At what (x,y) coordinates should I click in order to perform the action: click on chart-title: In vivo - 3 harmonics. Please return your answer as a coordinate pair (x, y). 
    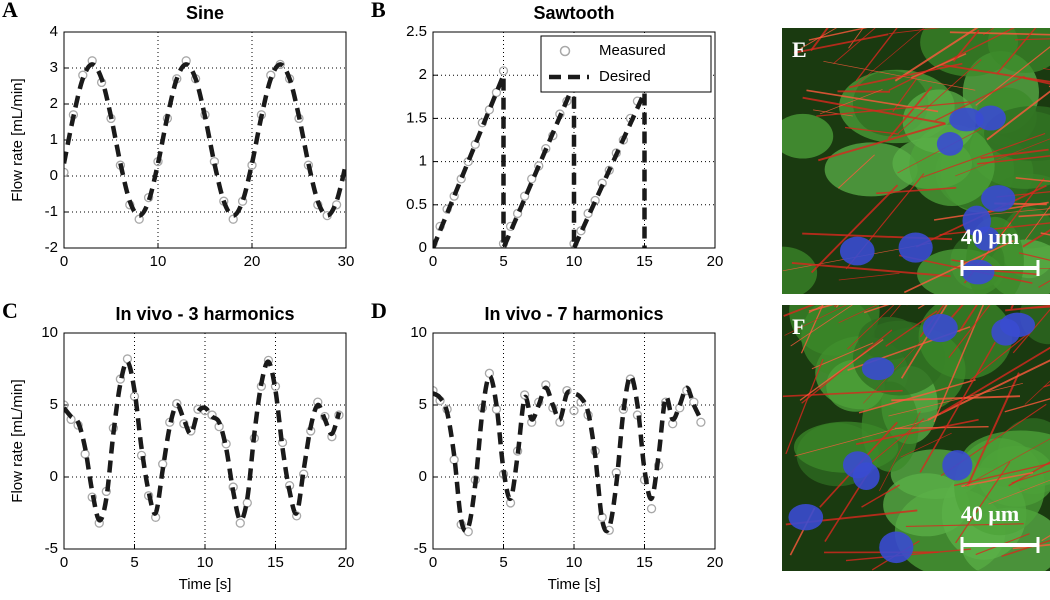
    Looking at the image, I should click on (204, 314).